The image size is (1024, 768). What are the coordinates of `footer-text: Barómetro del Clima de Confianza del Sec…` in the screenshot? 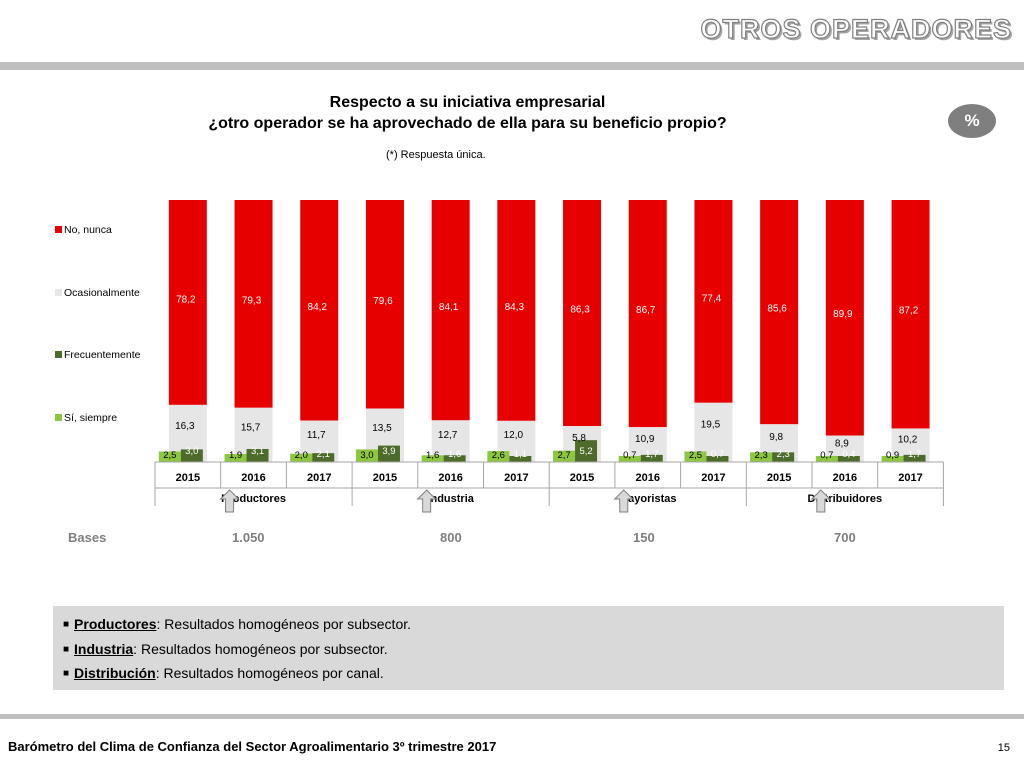 It's located at (252, 746).